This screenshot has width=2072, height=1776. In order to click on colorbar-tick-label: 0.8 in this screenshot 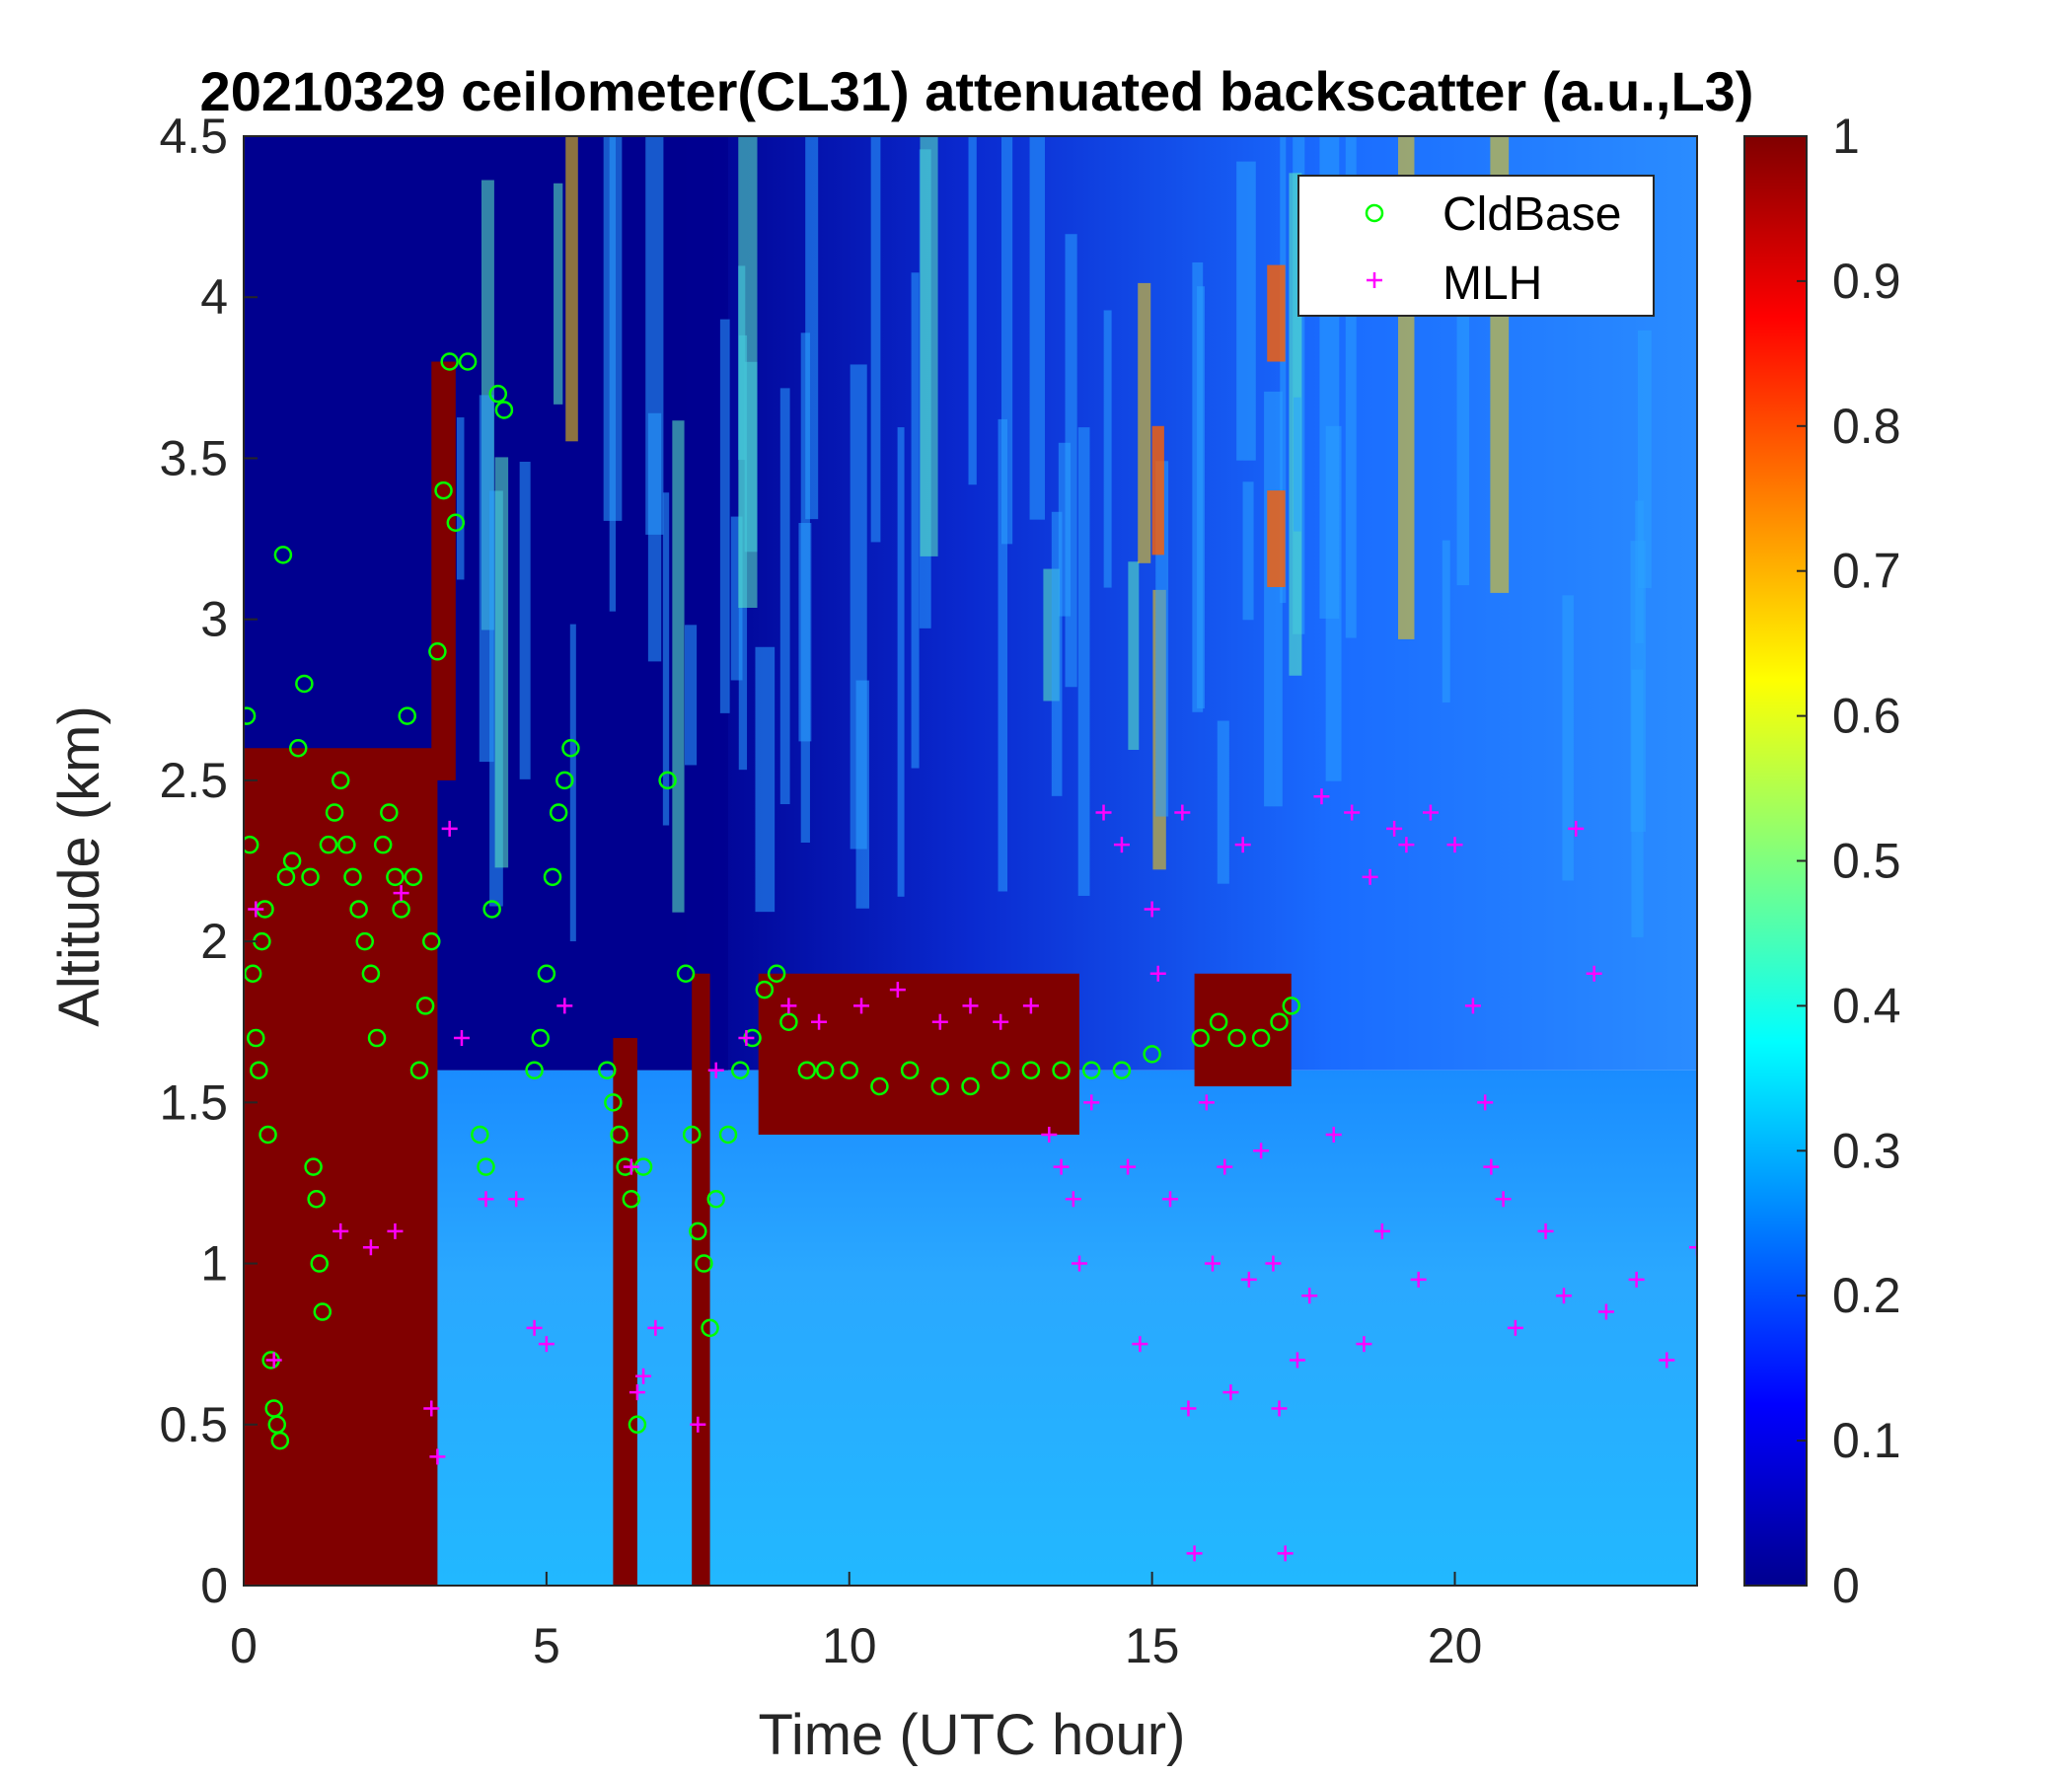, I will do `click(1867, 427)`.